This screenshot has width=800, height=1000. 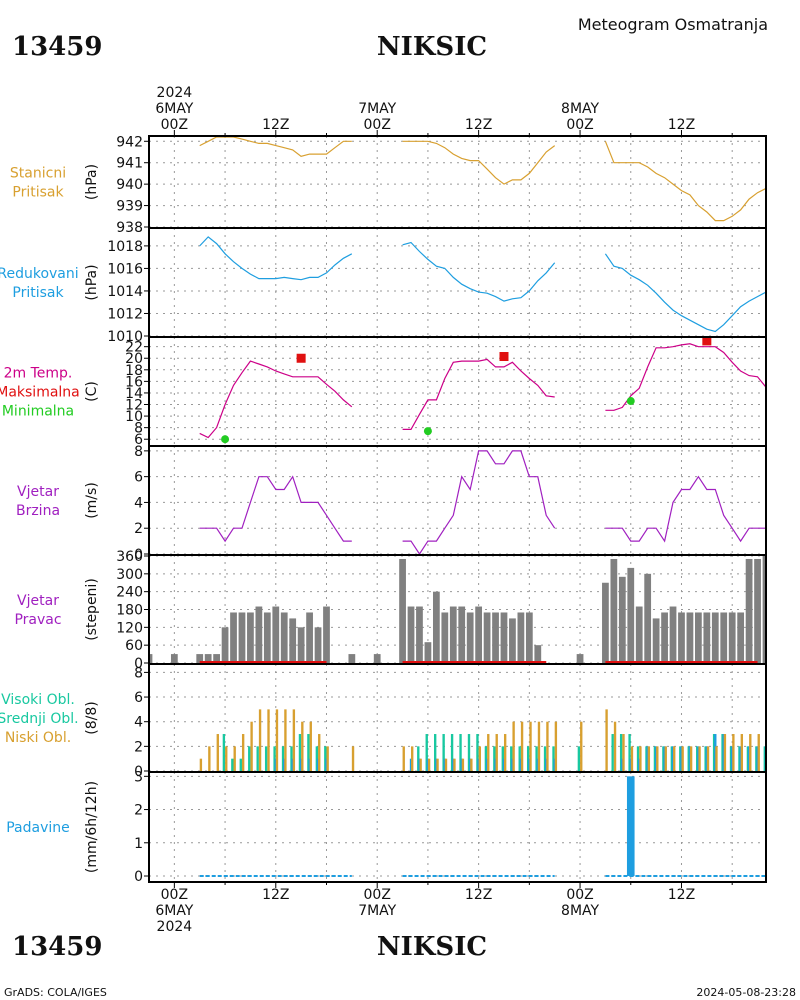 I want to click on station-name-bottom: NIKSIC, so click(x=432, y=947).